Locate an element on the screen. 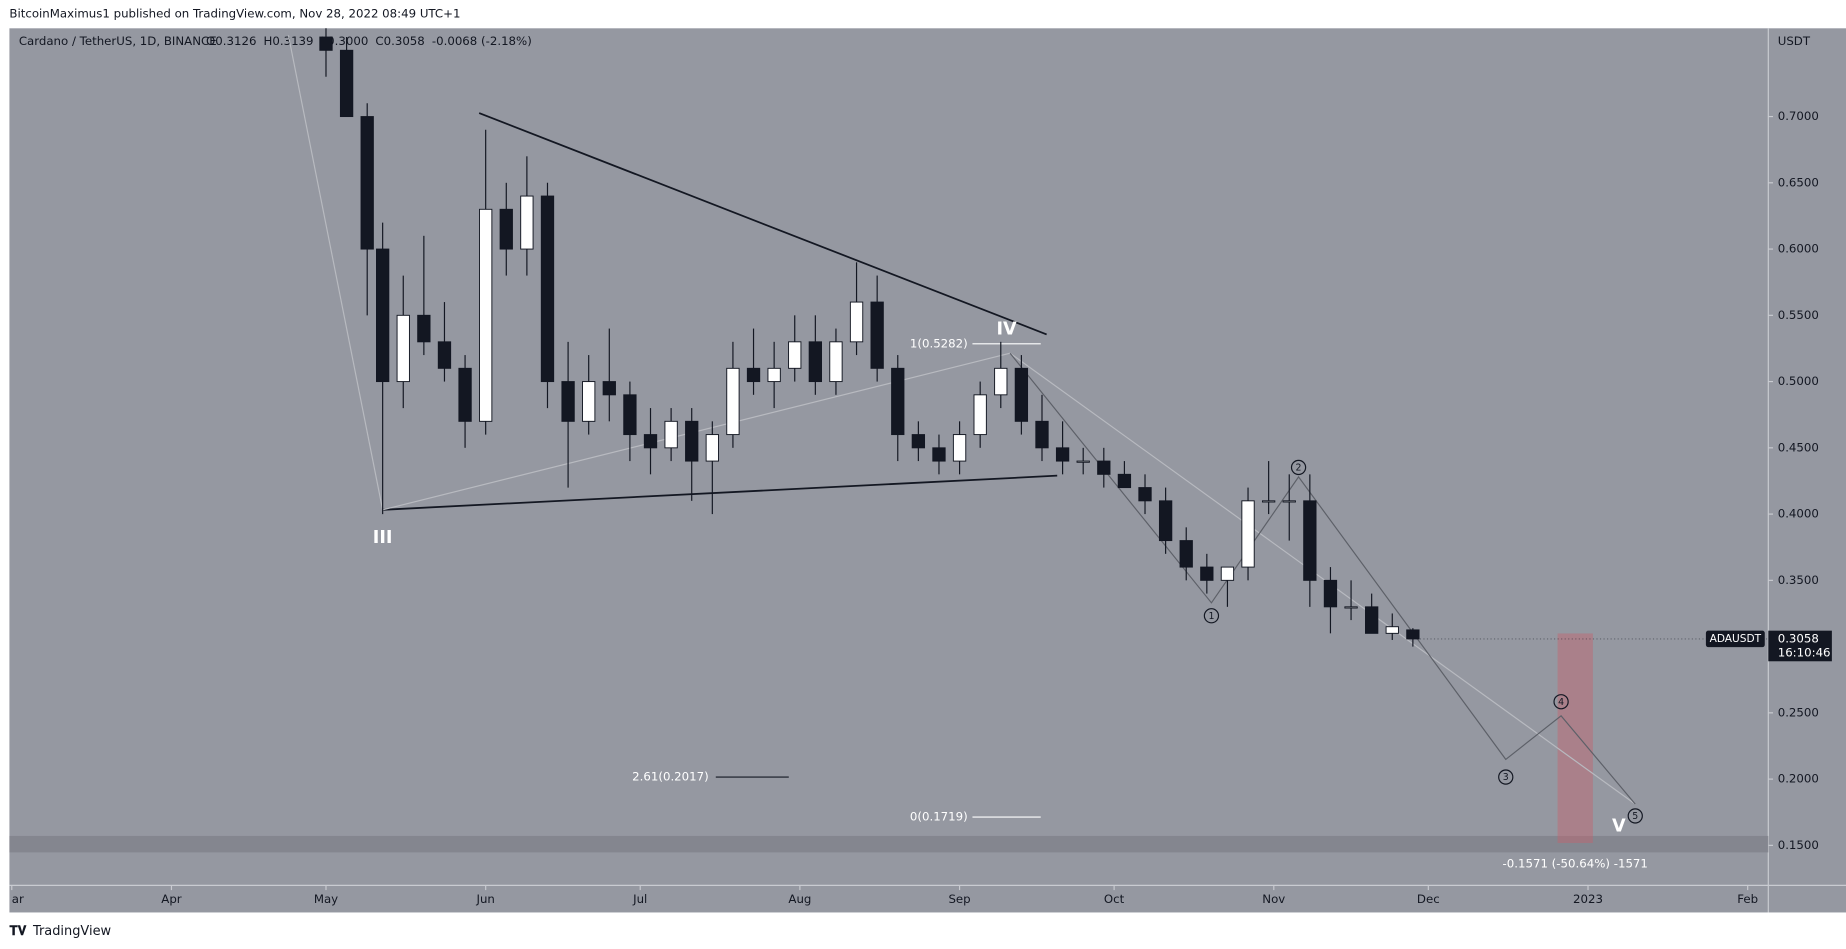  x-tick-label: Nov is located at coordinates (1273, 899).